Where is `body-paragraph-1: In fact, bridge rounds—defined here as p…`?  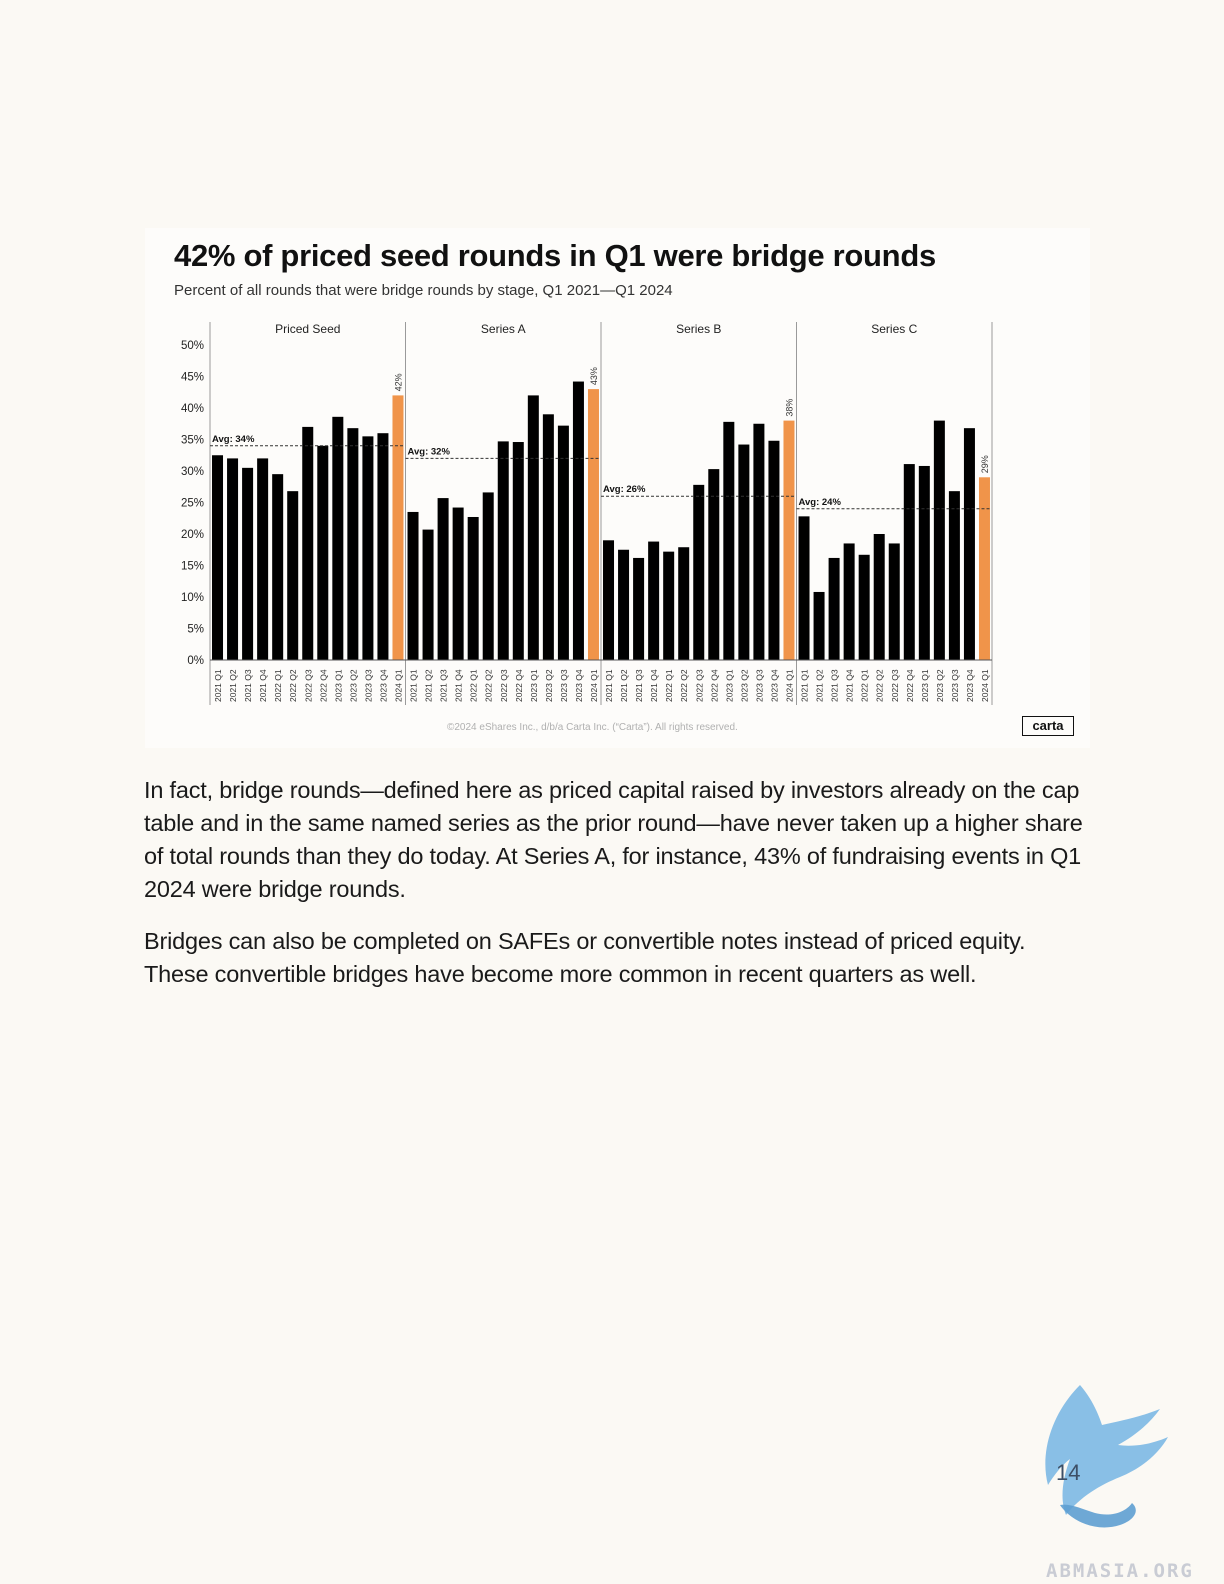 body-paragraph-1: In fact, bridge rounds—defined here as p… is located at coordinates (613, 839).